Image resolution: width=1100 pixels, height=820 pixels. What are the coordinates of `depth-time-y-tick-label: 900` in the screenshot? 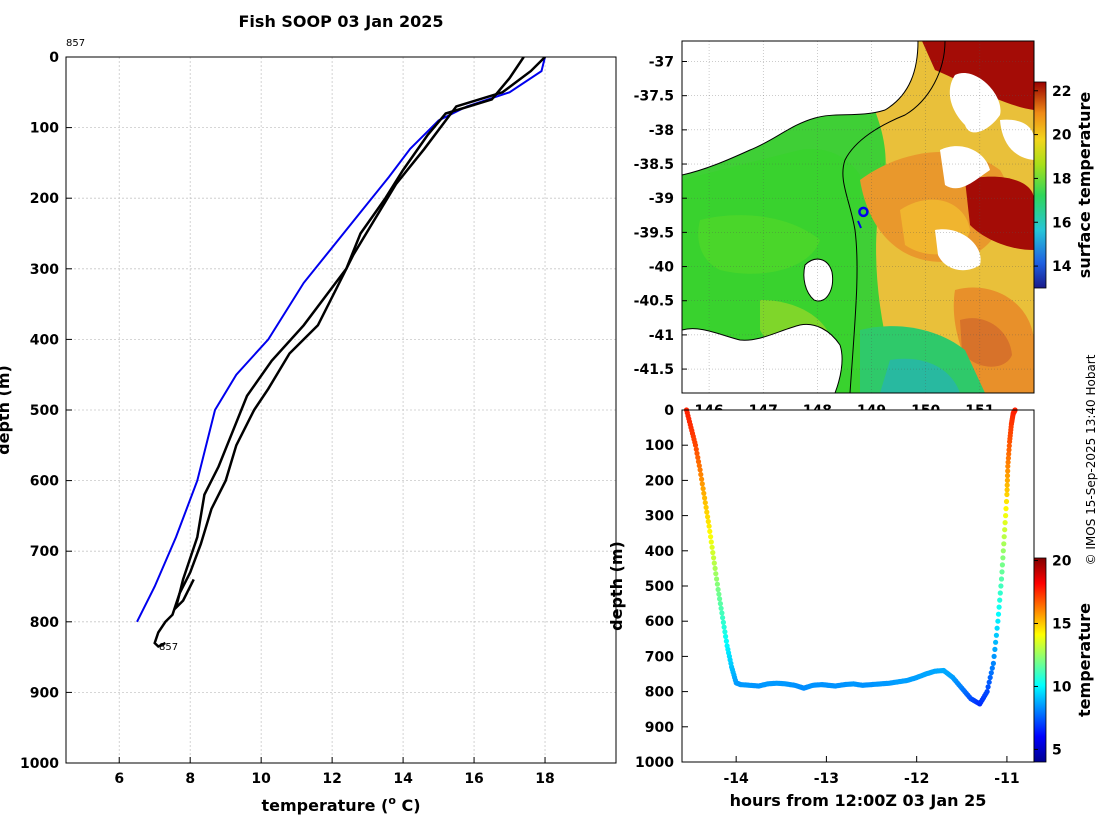 It's located at (659, 728).